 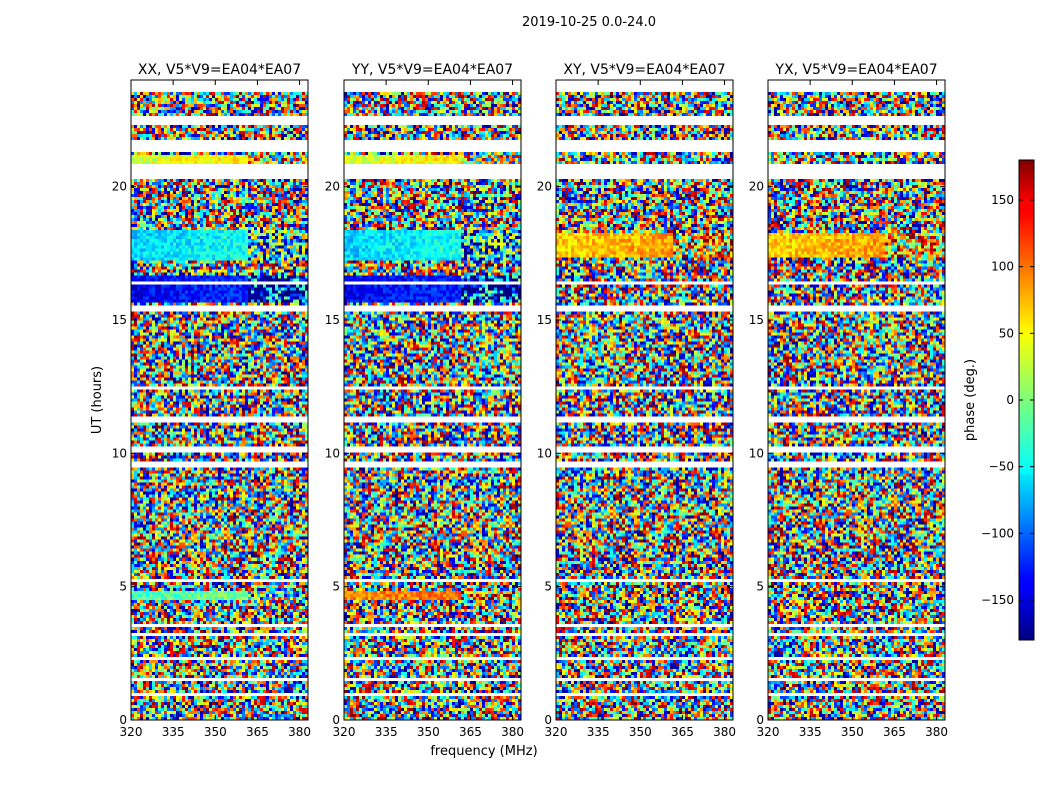 I want to click on colorbar: −150 −100 −50 0 50 100 150 phase (deg.), so click(x=999, y=400).